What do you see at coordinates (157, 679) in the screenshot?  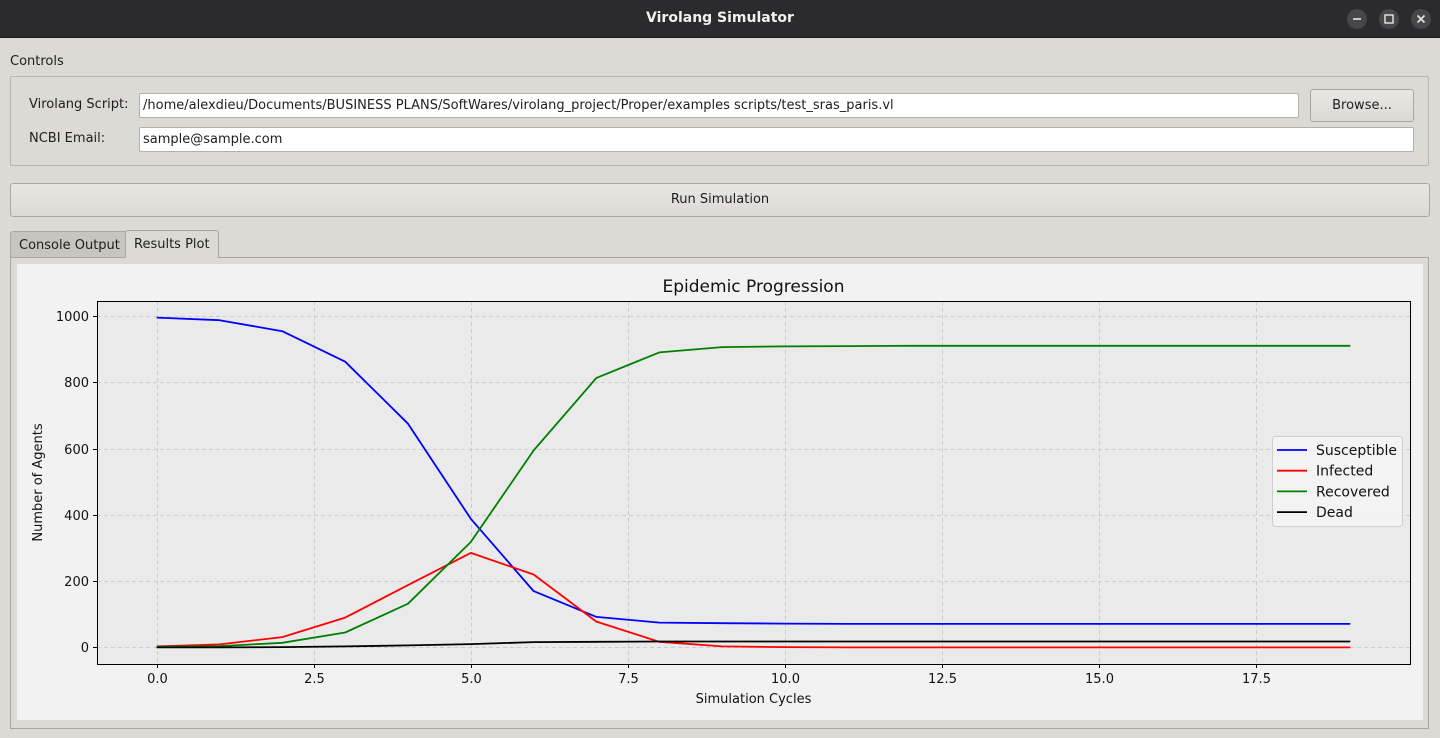 I see `x-tick-label: 0.0` at bounding box center [157, 679].